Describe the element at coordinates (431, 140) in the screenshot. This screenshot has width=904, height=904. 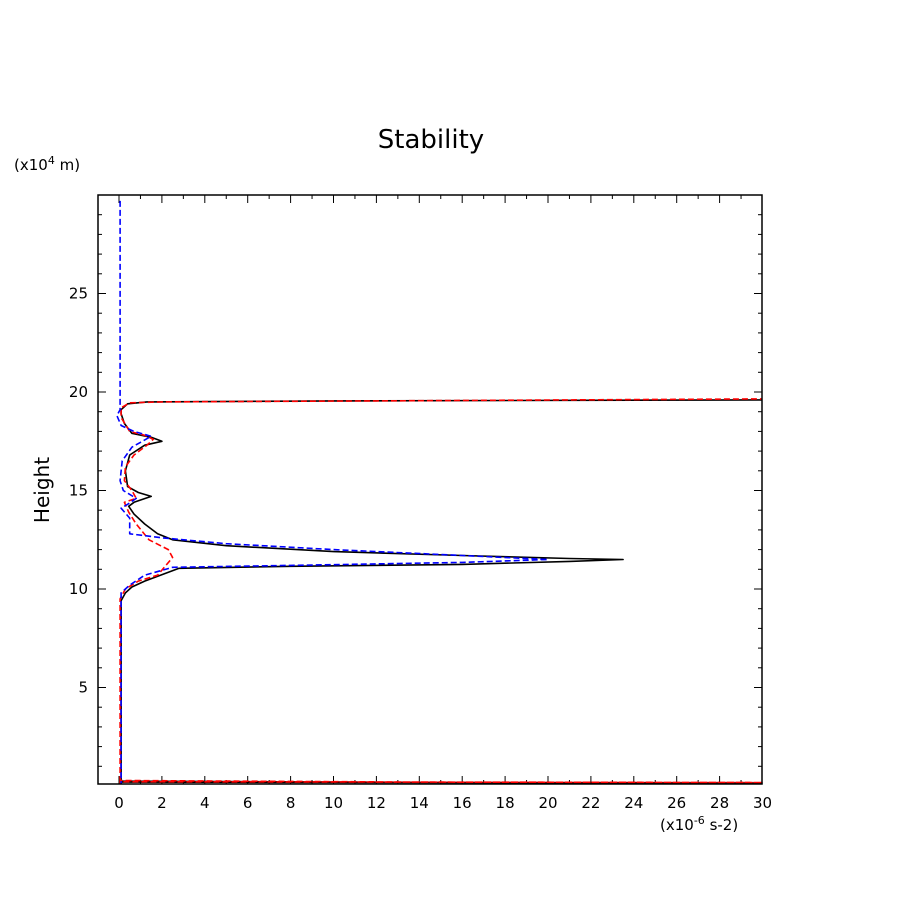
I see `chart-title: Stability` at that location.